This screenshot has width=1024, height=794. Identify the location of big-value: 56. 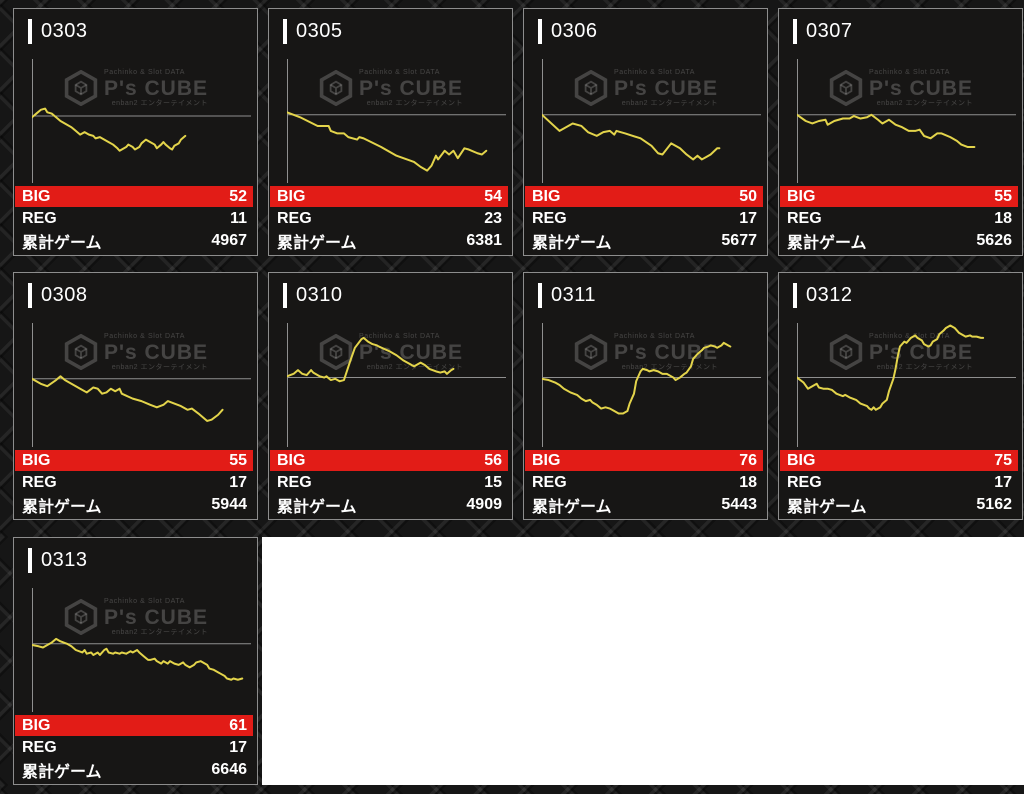
(493, 460).